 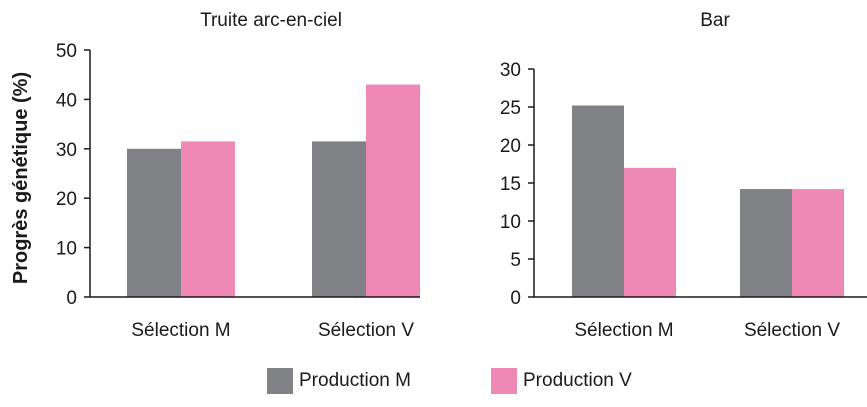 What do you see at coordinates (66, 100) in the screenshot?
I see `y-tick-label: 40` at bounding box center [66, 100].